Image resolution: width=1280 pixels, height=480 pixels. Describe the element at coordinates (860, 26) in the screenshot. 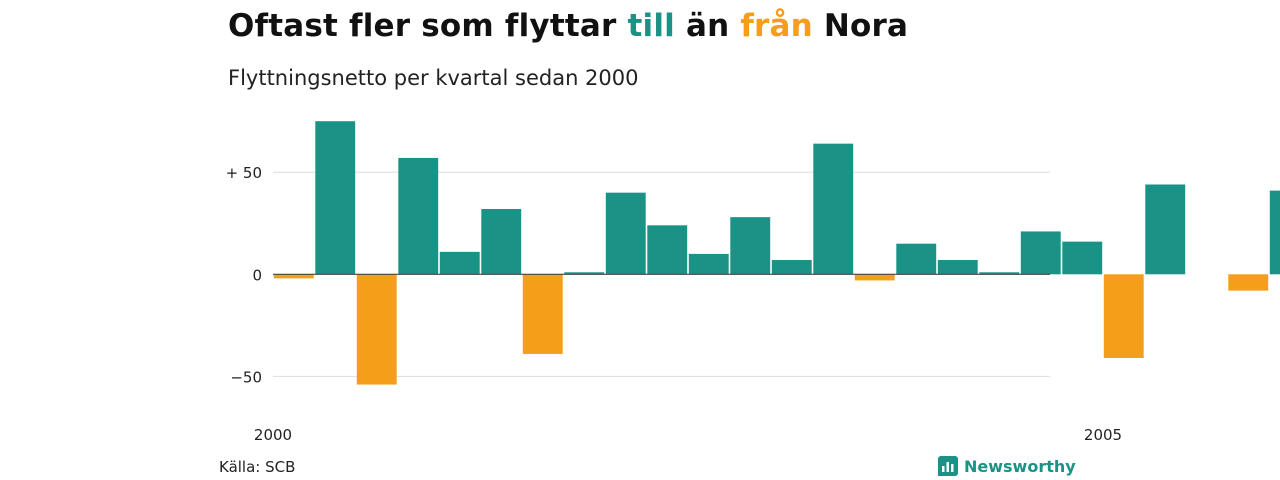

I see `title-part-3: Nora` at that location.